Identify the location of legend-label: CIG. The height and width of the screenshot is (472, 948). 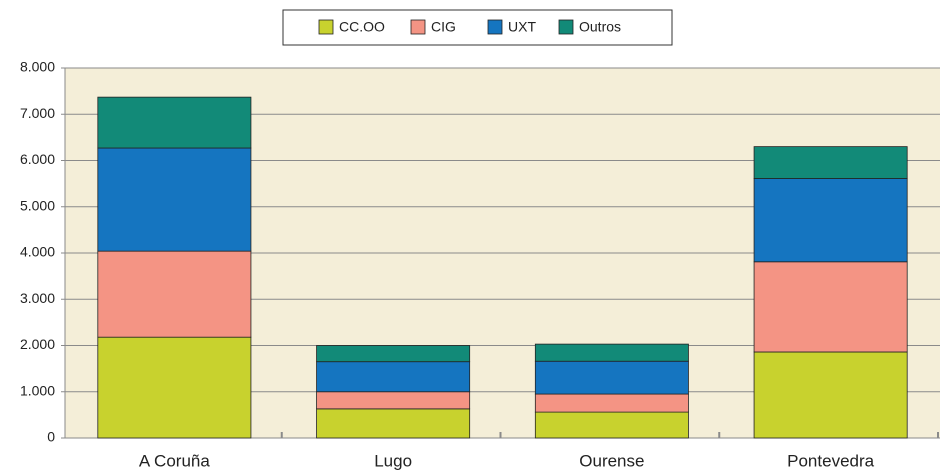
(443, 27).